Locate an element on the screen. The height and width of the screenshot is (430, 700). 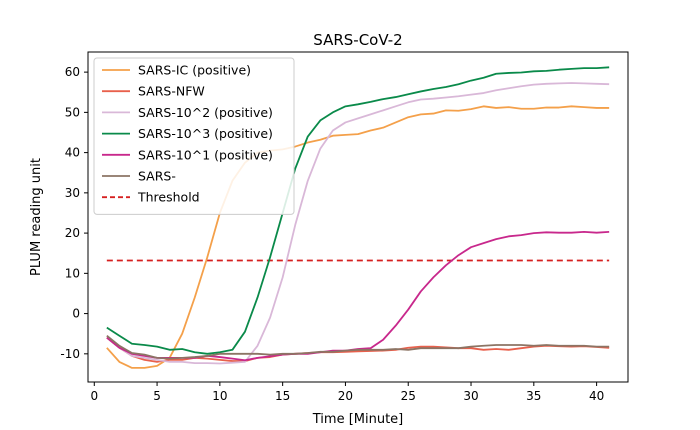
y-axis: -10 0 10 20 30 40 50 60 is located at coordinates (74, 213).